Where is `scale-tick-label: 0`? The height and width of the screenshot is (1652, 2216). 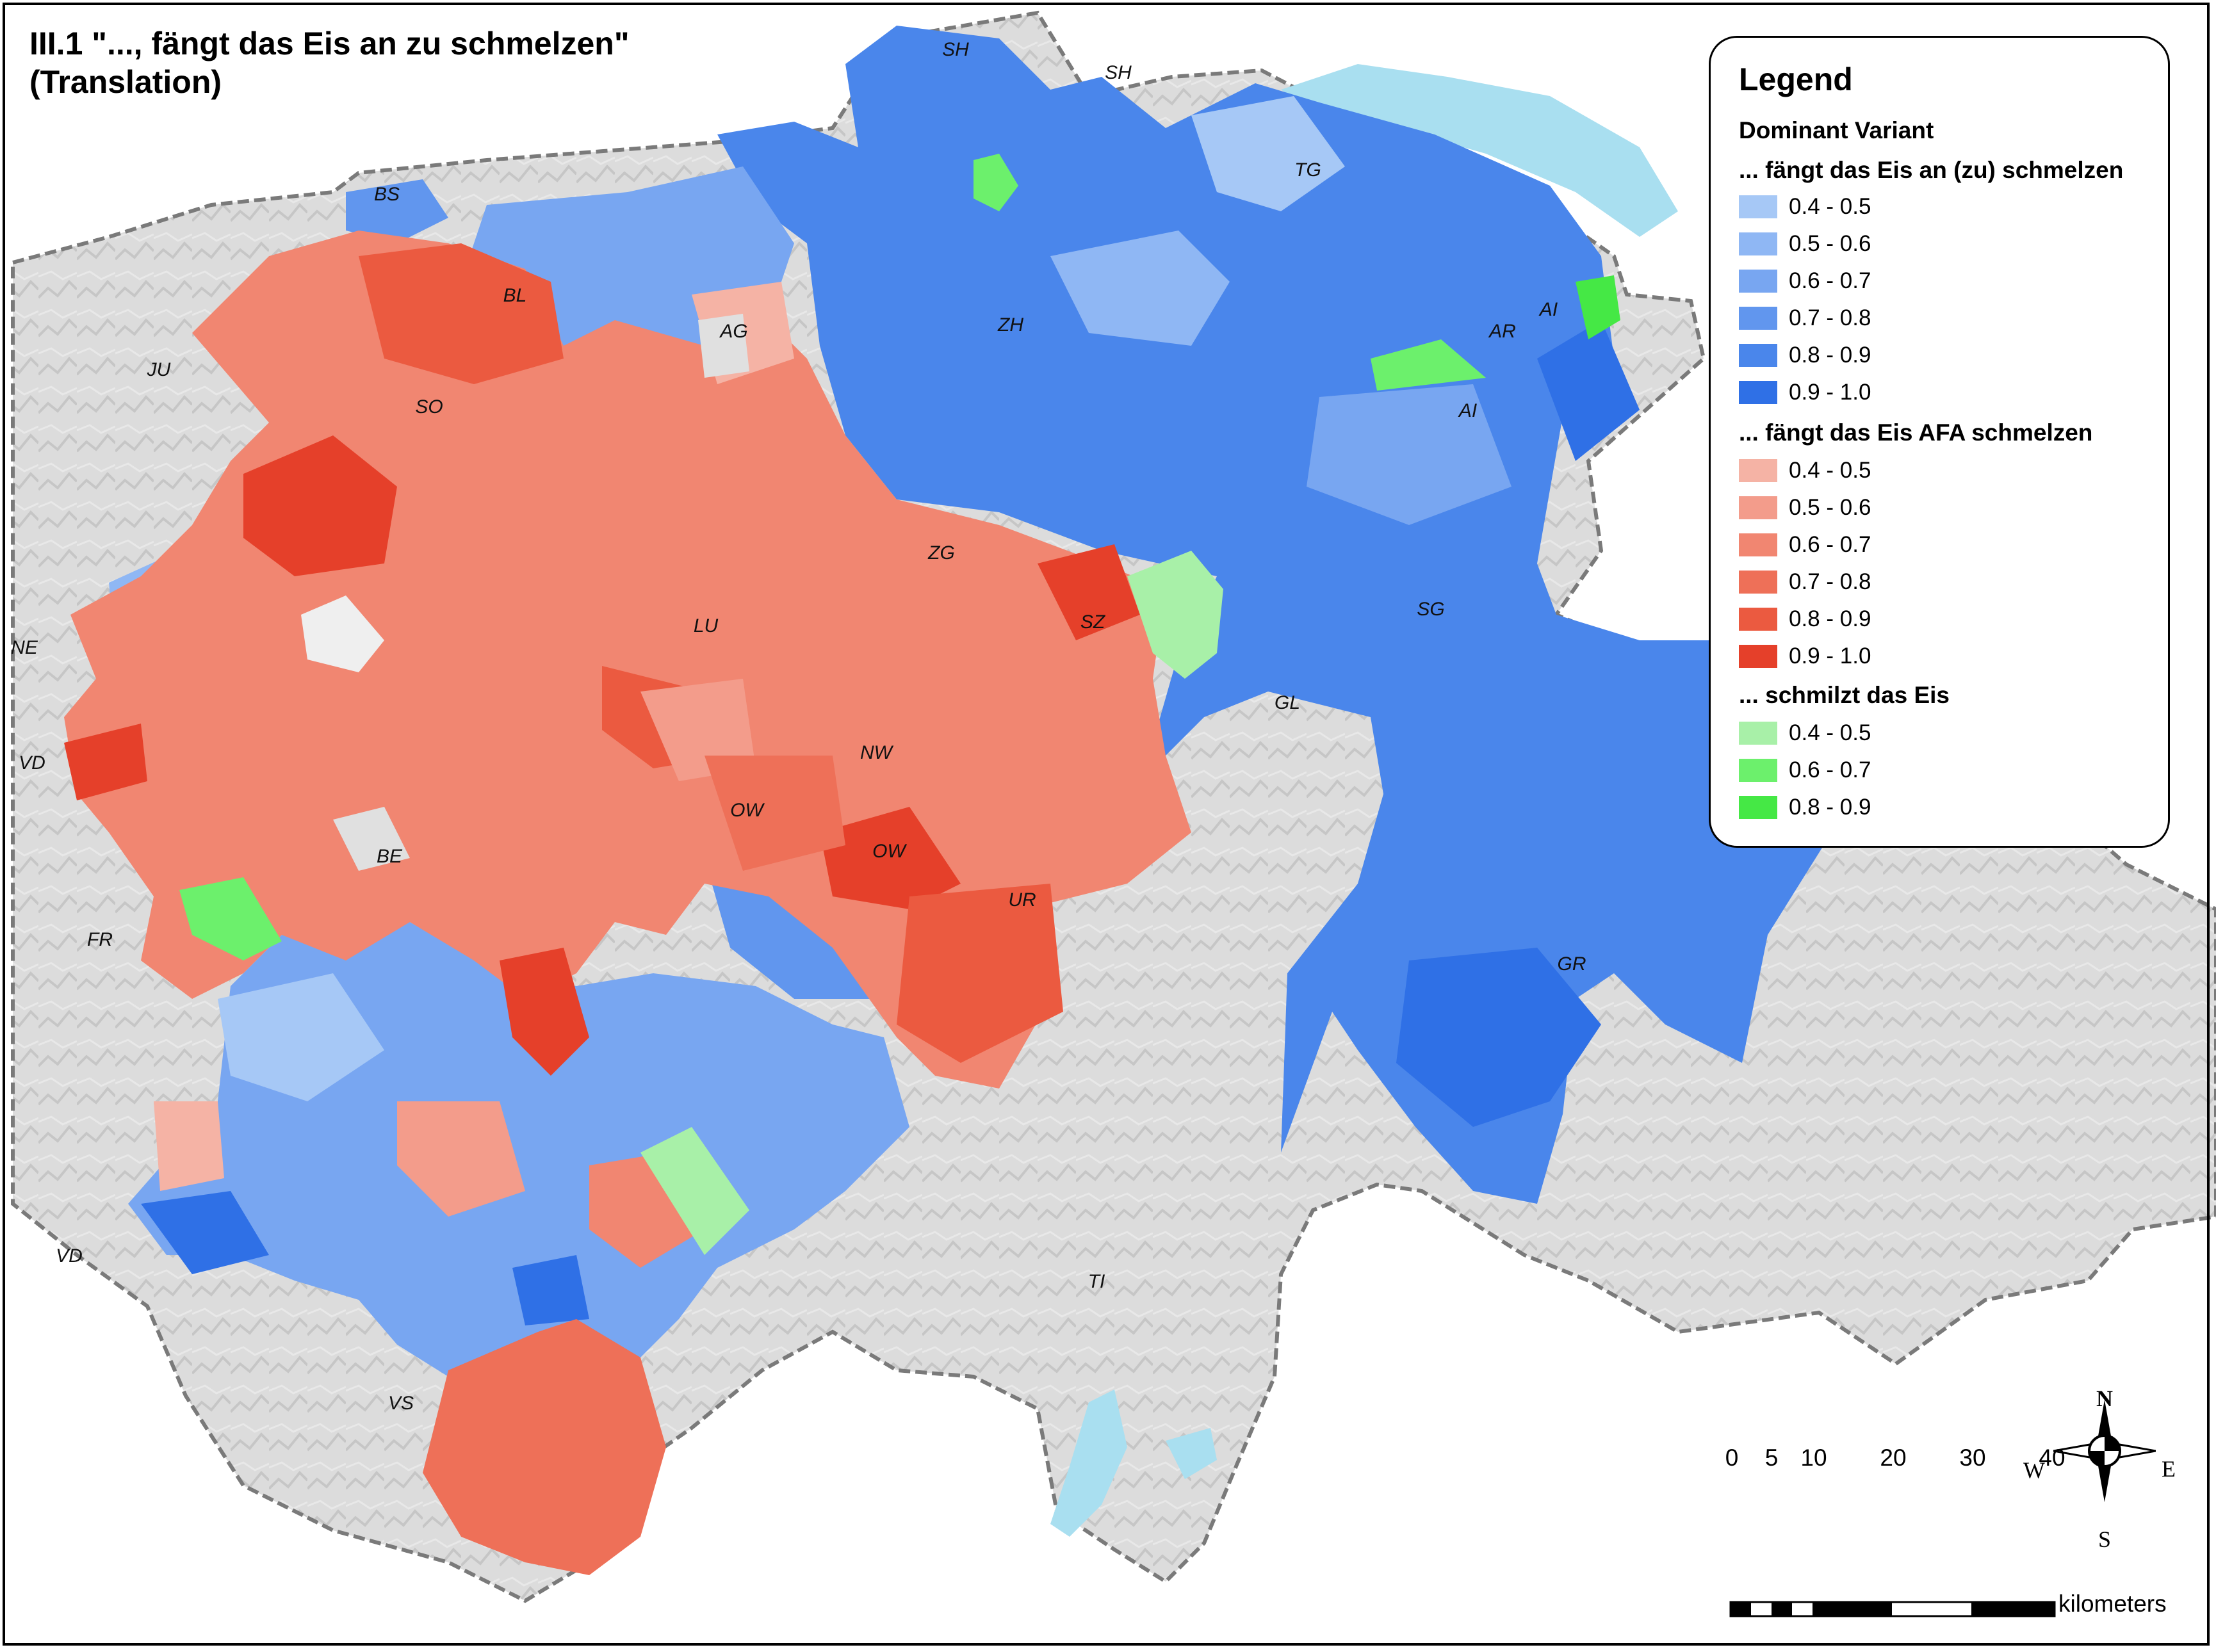
scale-tick-label: 0 is located at coordinates (1732, 1458).